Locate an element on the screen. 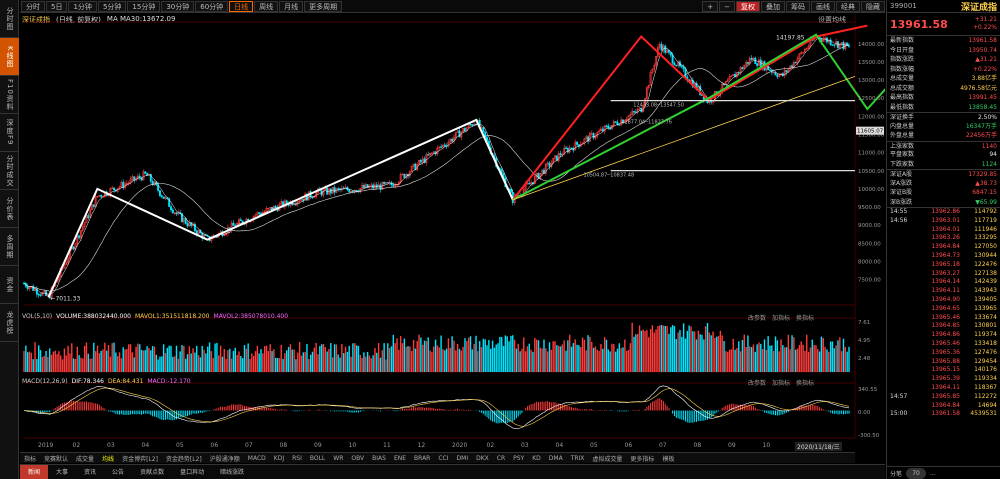 Image resolution: width=1000 pixels, height=479 pixels. period-9: 月线 is located at coordinates (291, 6).